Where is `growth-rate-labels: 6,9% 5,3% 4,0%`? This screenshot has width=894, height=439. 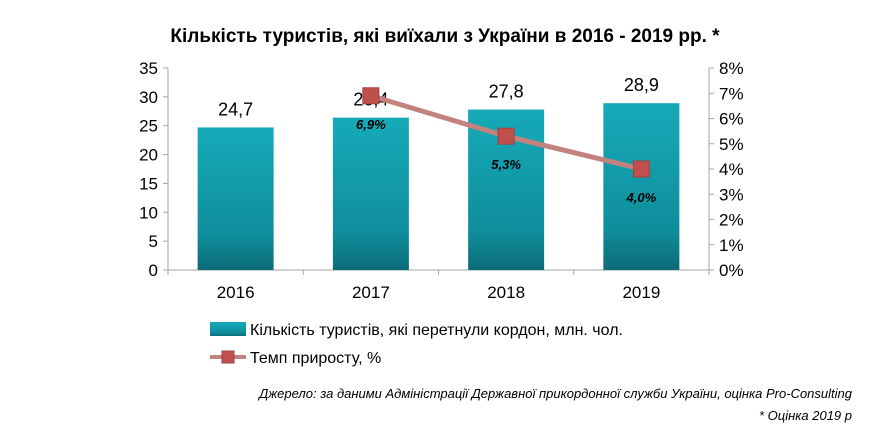 growth-rate-labels: 6,9% 5,3% 4,0% is located at coordinates (506, 161).